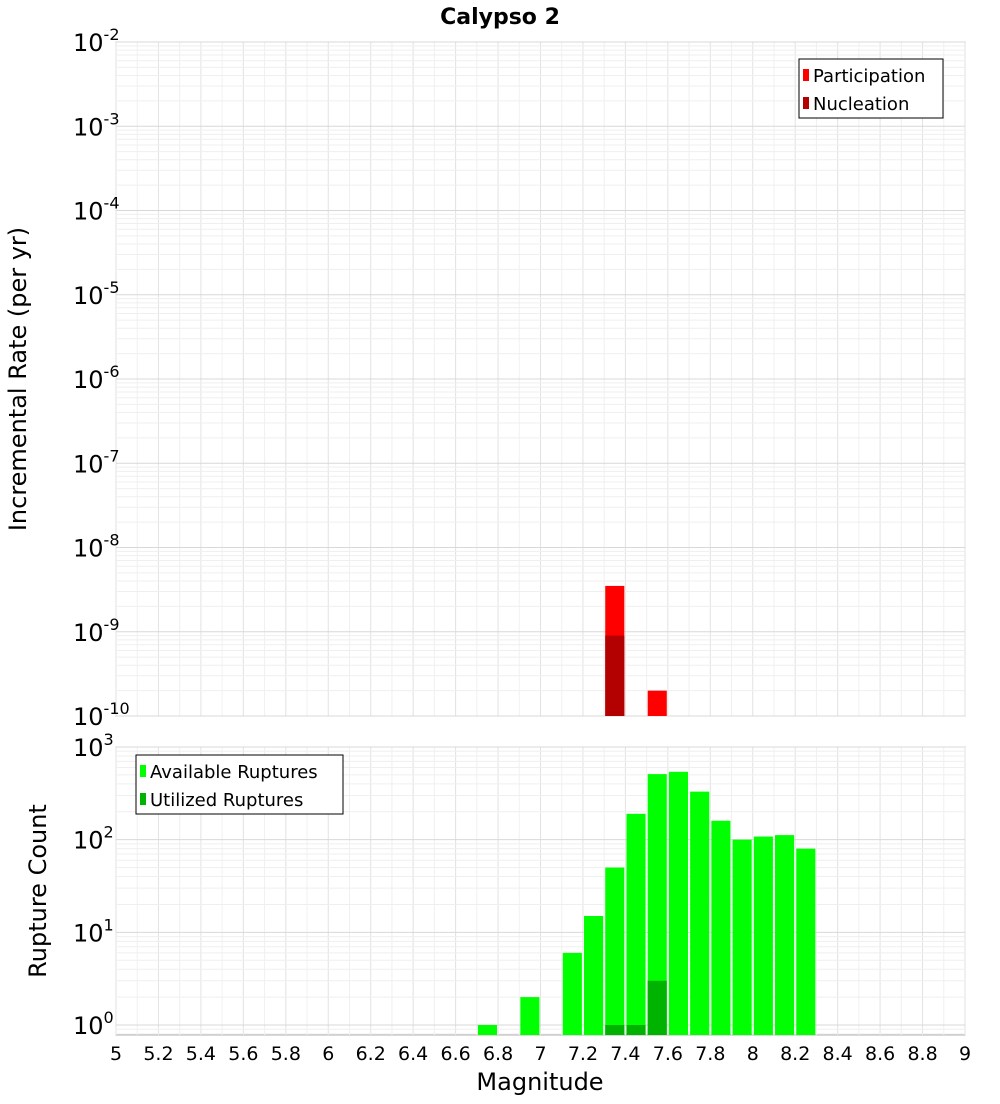  I want to click on x-tick-label: 6, so click(328, 1054).